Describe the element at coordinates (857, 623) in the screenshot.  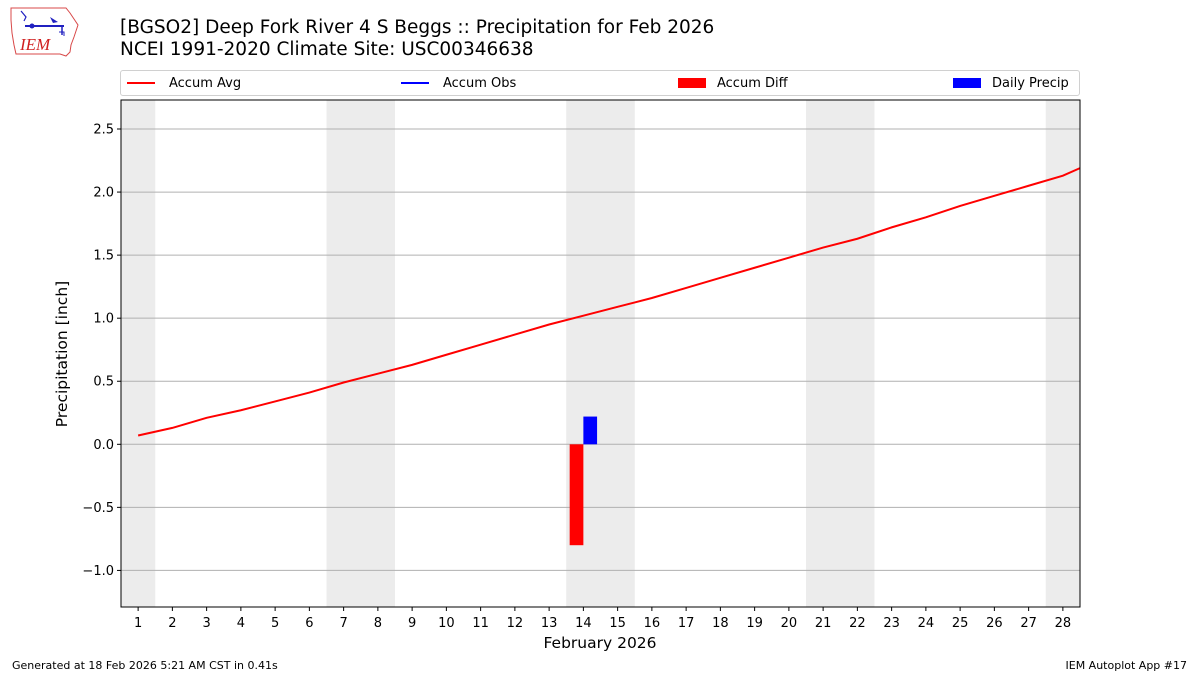
I see `x-tick-label: 22` at that location.